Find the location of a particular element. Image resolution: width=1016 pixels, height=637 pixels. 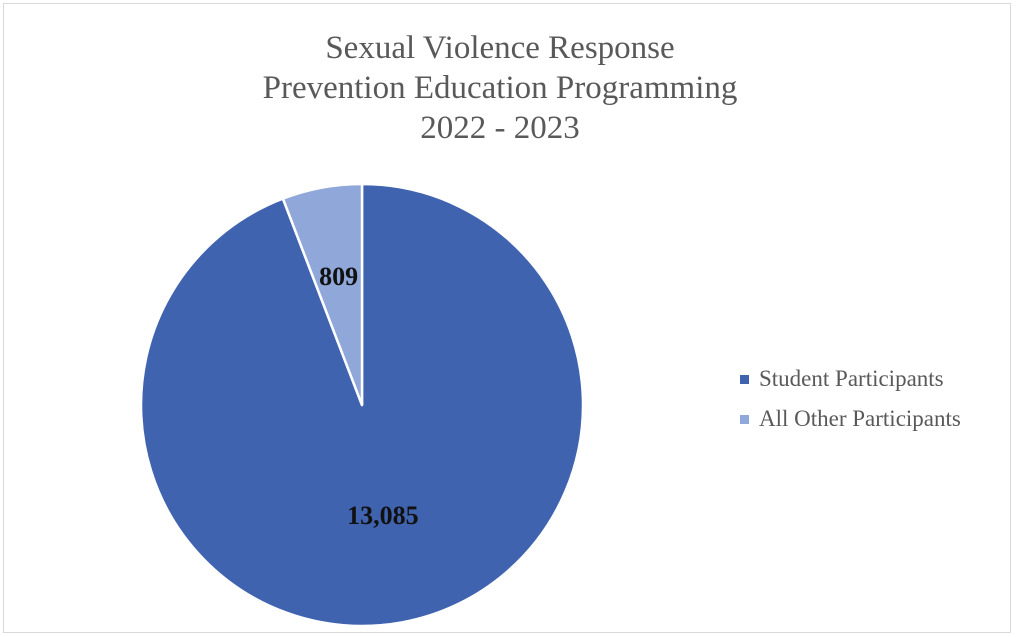

legend-item-student-participants: Student Participants is located at coordinates (850, 379).